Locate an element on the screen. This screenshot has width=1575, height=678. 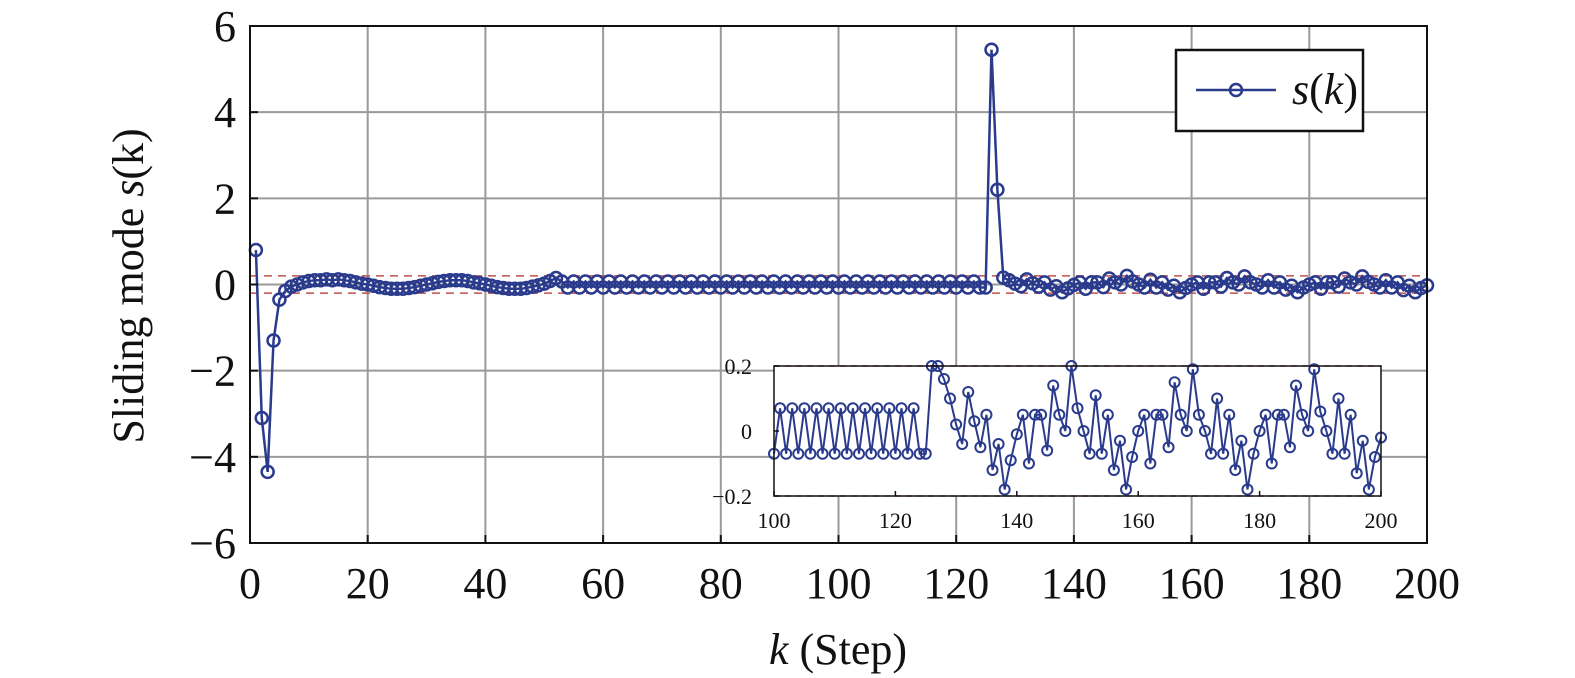
x-tick-label: 80 is located at coordinates (721, 583).